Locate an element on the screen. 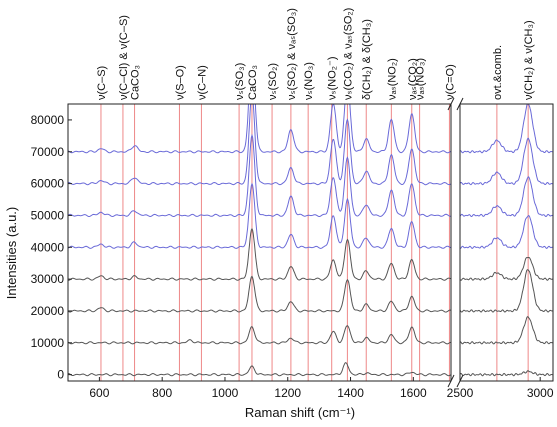 Image resolution: width=557 pixels, height=427 pixels. band-label: νₛ(NO₃) is located at coordinates (309, 81).